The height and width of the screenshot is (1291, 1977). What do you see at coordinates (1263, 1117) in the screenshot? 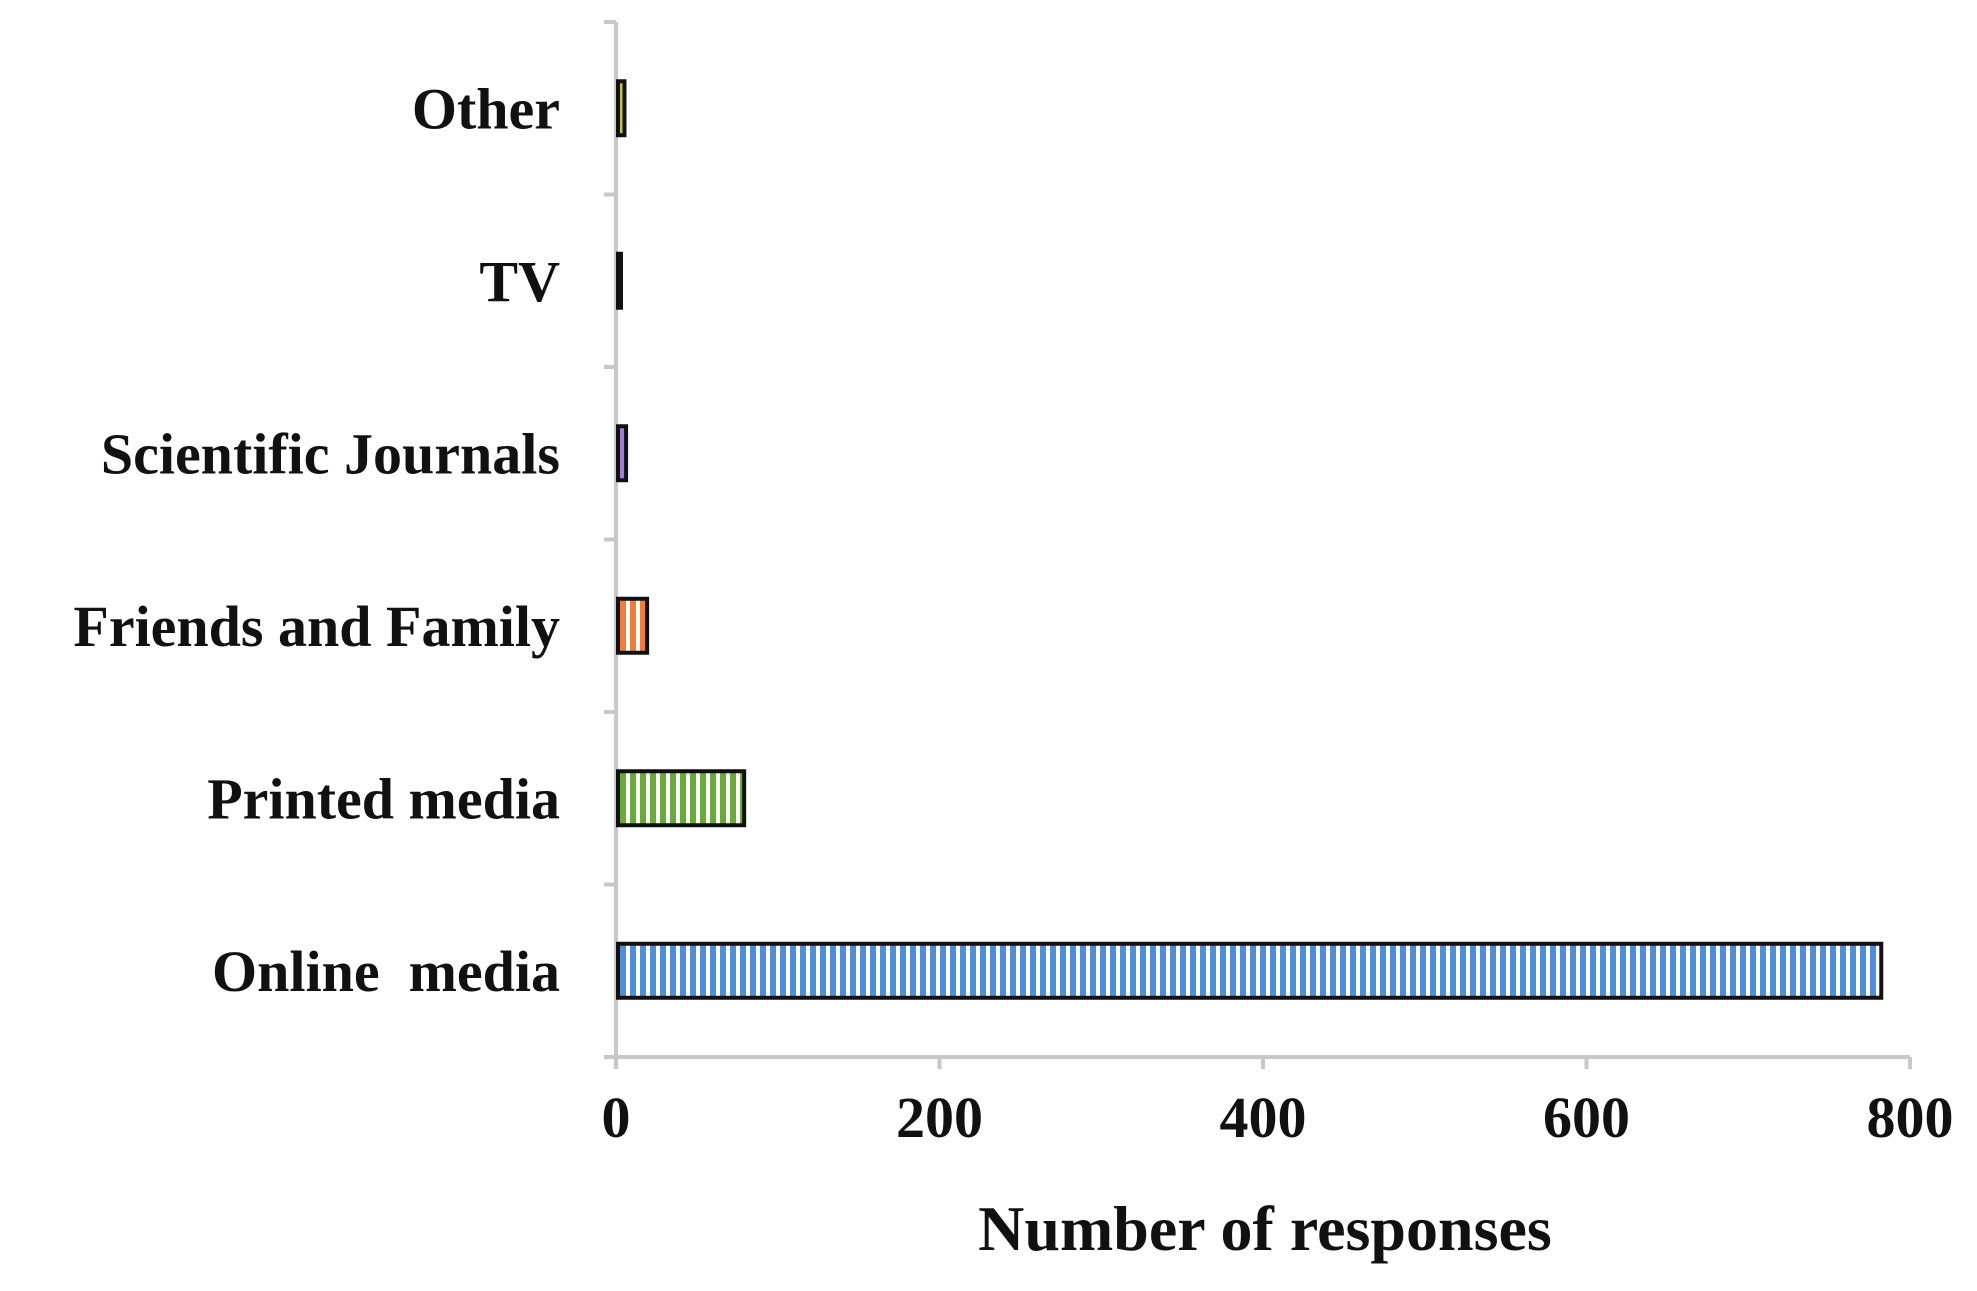
I see `x-tick-label: 400` at bounding box center [1263, 1117].